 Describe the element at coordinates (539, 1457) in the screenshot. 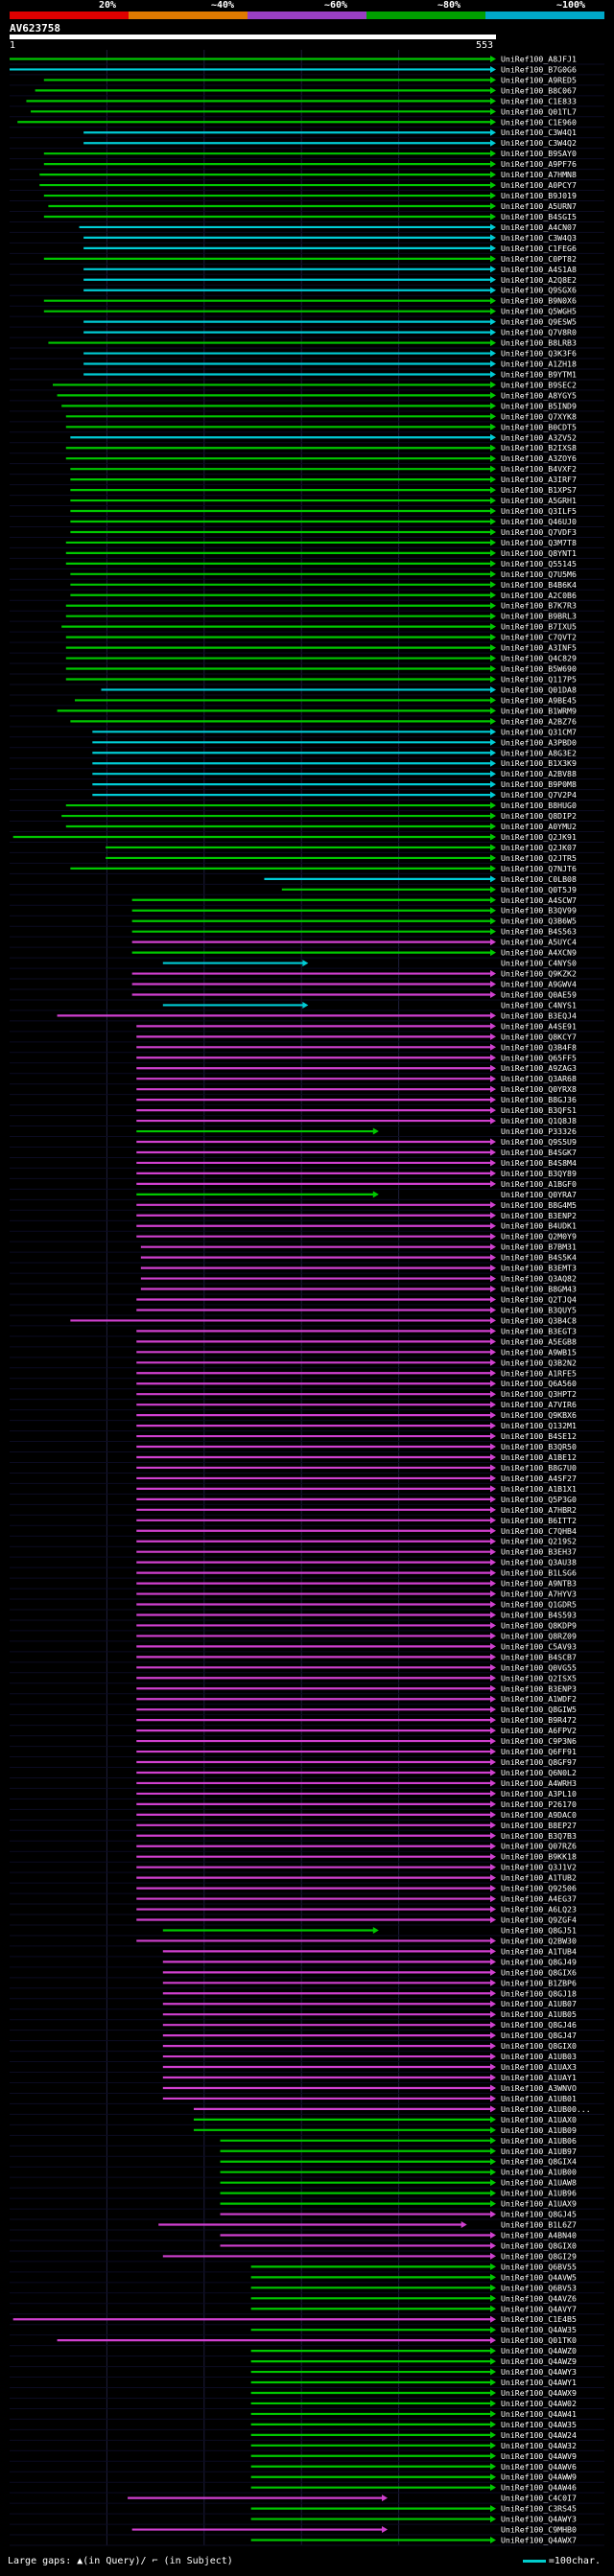

I see `hit-label: UniRef100_A1BE12` at that location.